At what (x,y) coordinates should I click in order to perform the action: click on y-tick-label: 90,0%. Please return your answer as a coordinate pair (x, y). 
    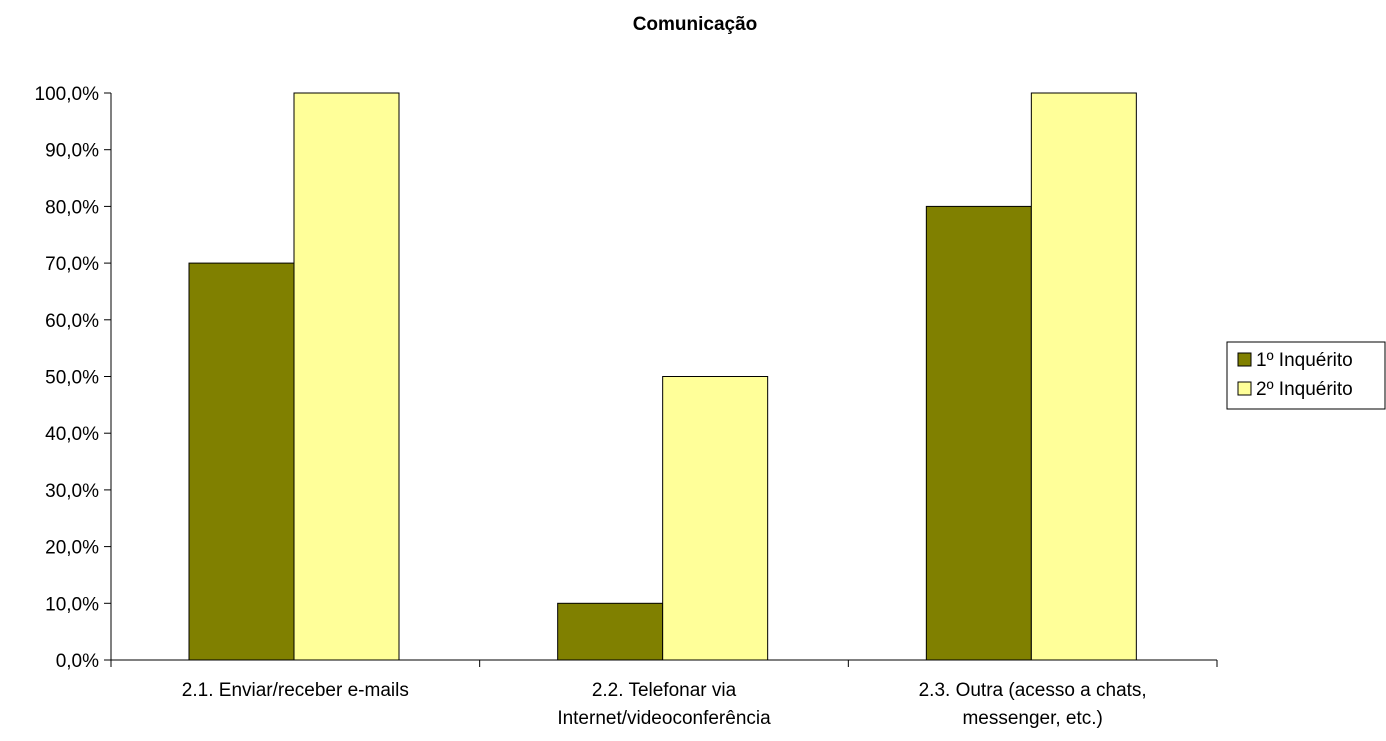
    Looking at the image, I should click on (72, 151).